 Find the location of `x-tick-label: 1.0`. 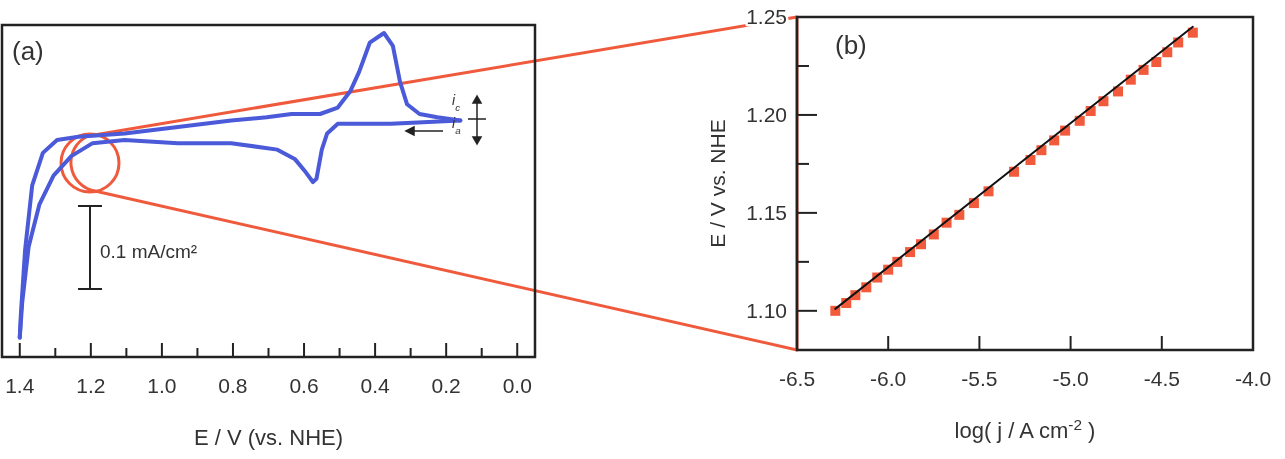

x-tick-label: 1.0 is located at coordinates (162, 385).